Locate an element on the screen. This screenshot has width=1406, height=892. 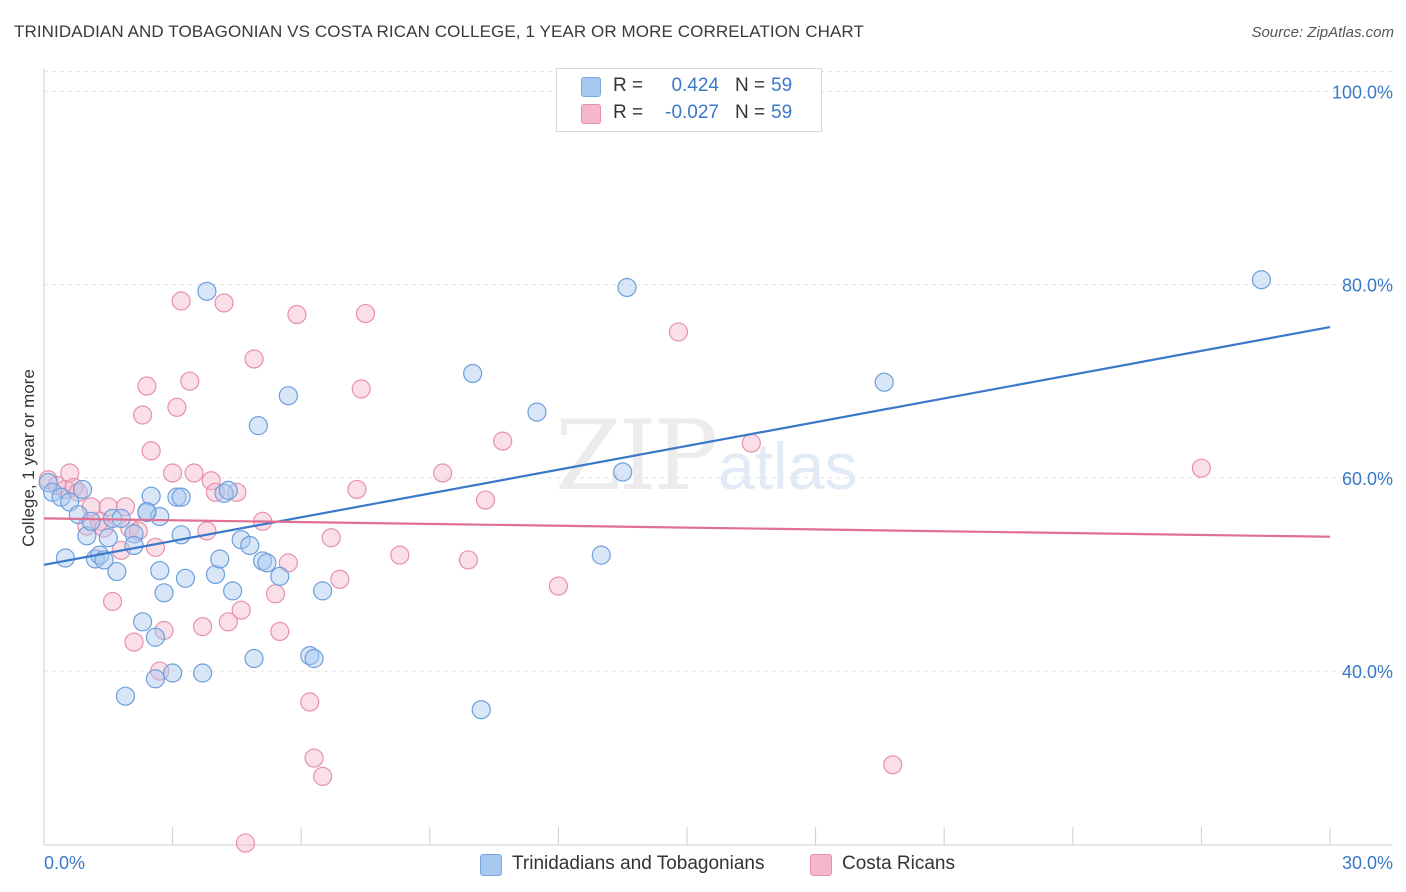
legend-label: Costa Ricans is located at coordinates (898, 863).